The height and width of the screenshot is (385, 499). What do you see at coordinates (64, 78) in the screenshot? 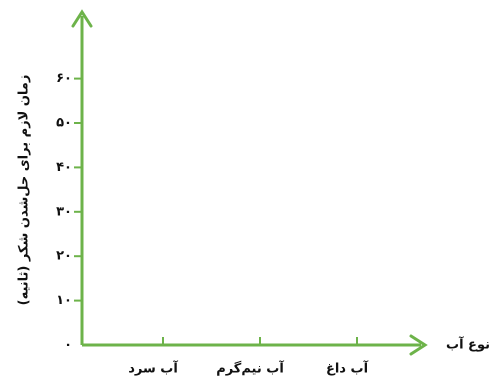
I see `y-tick-label: ۶۰` at bounding box center [64, 78].